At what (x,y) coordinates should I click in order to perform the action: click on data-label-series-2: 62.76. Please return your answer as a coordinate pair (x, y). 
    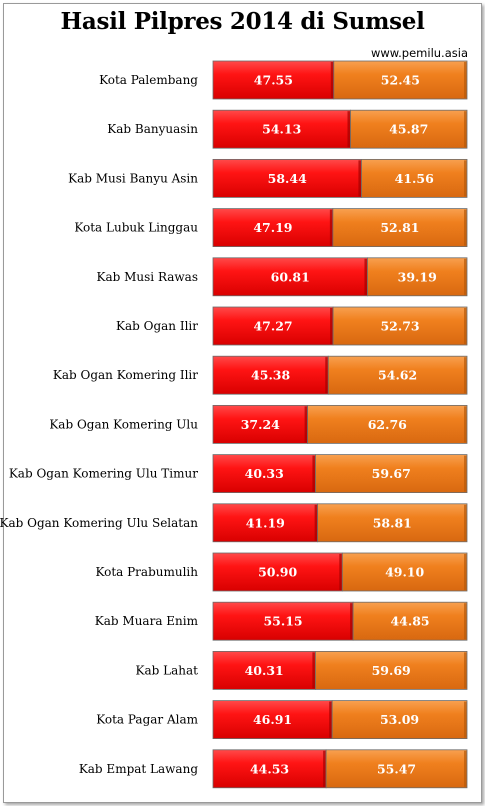
    Looking at the image, I should click on (387, 424).